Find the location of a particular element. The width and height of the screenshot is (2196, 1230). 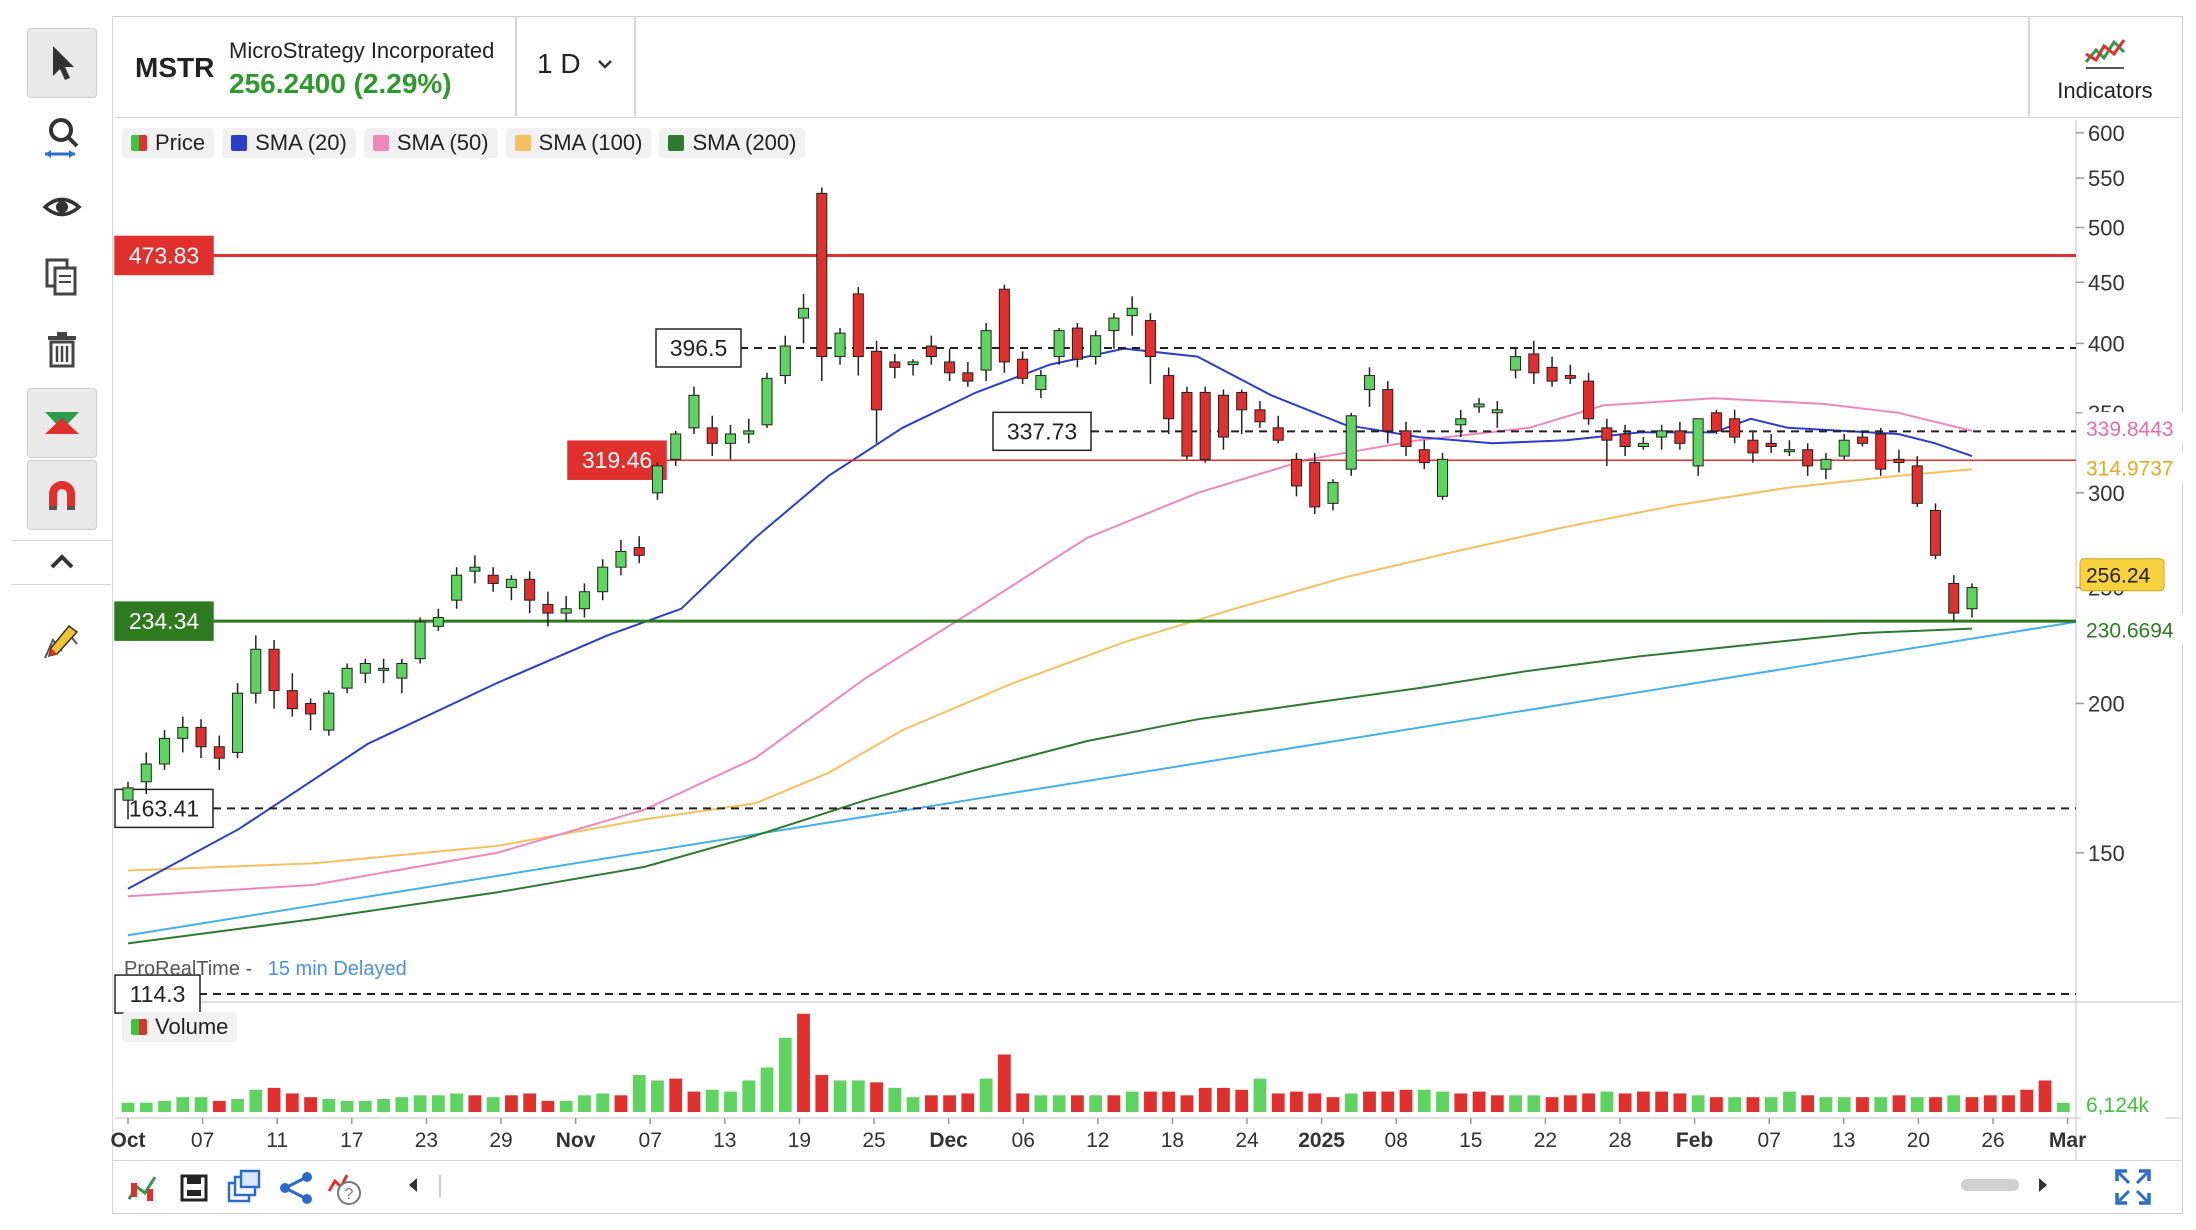

layouts-icon is located at coordinates (244, 1188).